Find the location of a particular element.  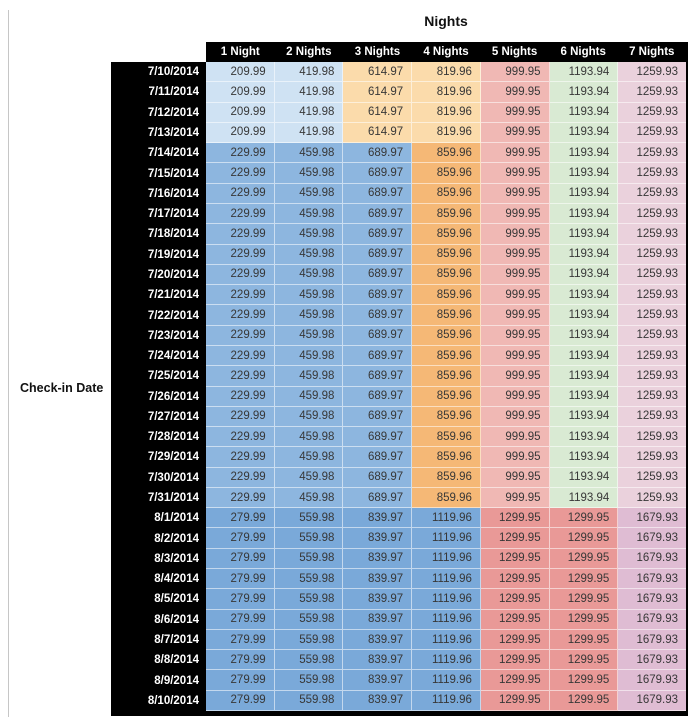

column-header-7-nights: 7 Nights is located at coordinates (652, 52).